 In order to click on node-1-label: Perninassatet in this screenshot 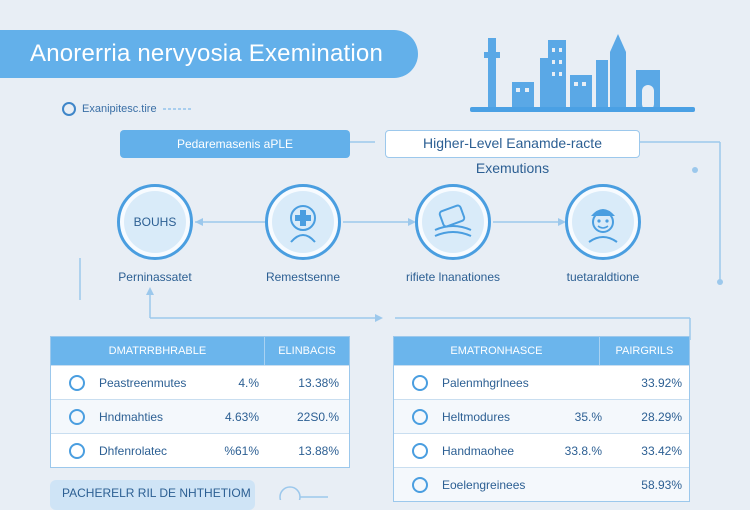, I will do `click(155, 277)`.